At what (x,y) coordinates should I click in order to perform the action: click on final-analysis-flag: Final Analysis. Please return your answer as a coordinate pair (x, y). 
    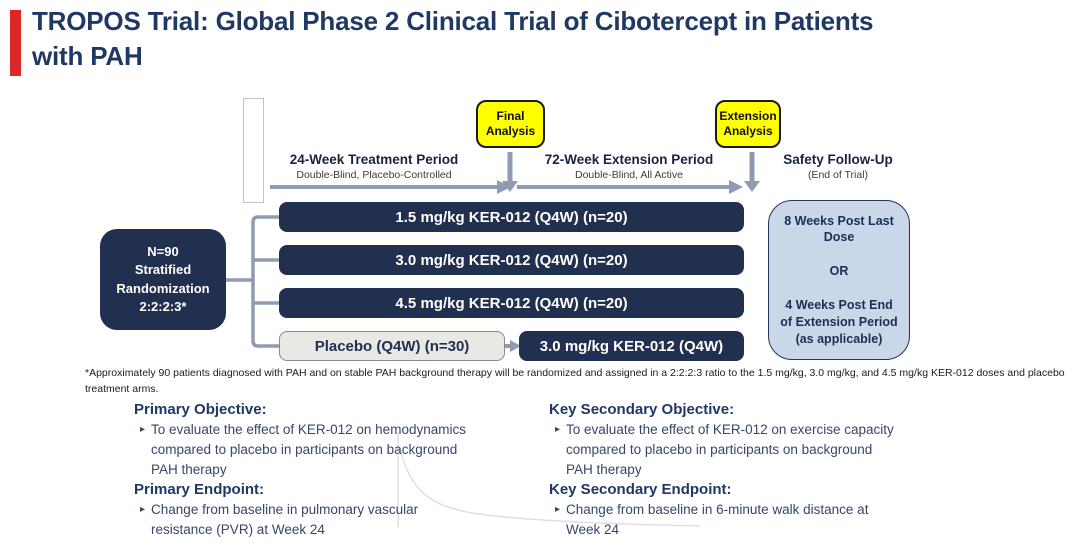
    Looking at the image, I should click on (510, 124).